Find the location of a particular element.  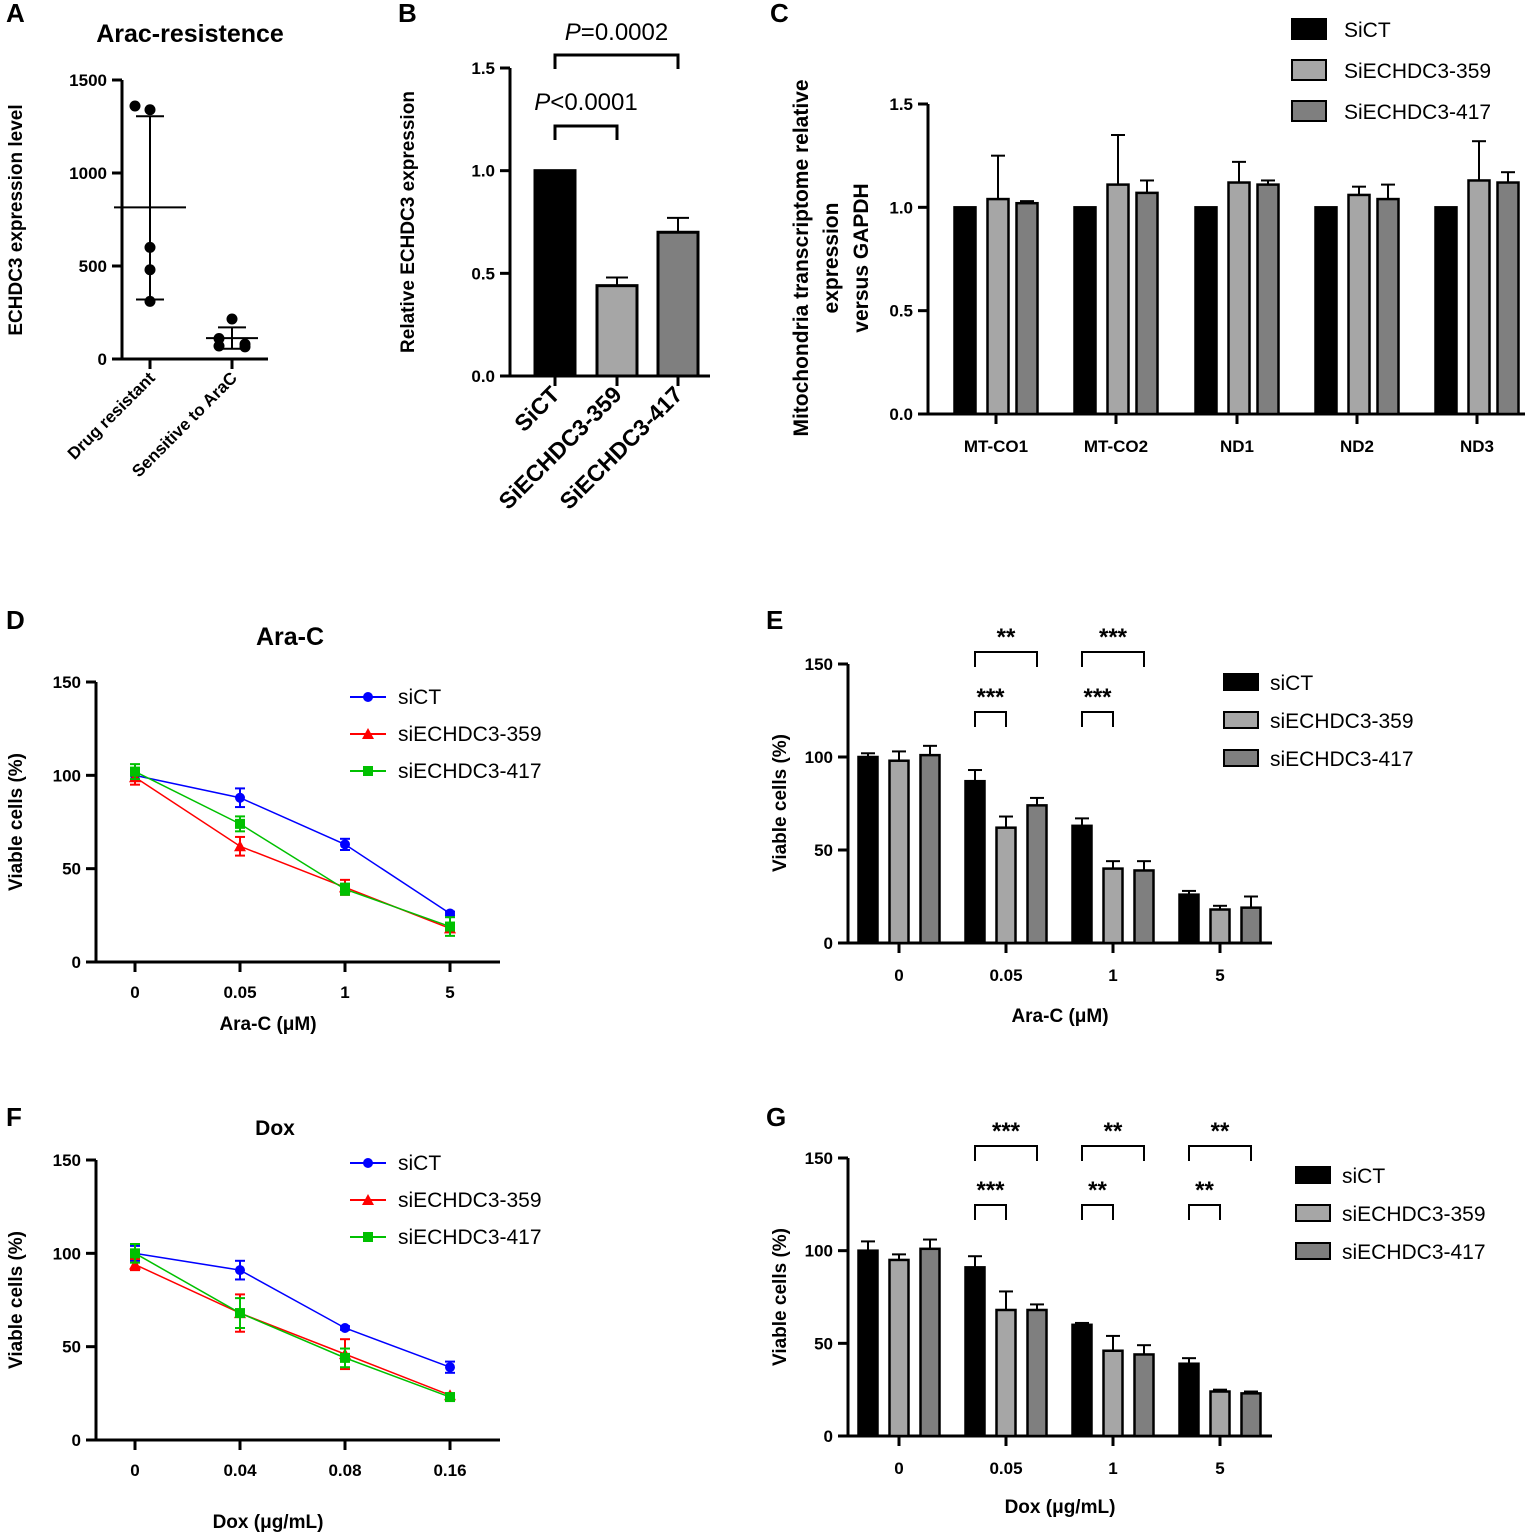

legend-label: SiCT is located at coordinates (1367, 30).